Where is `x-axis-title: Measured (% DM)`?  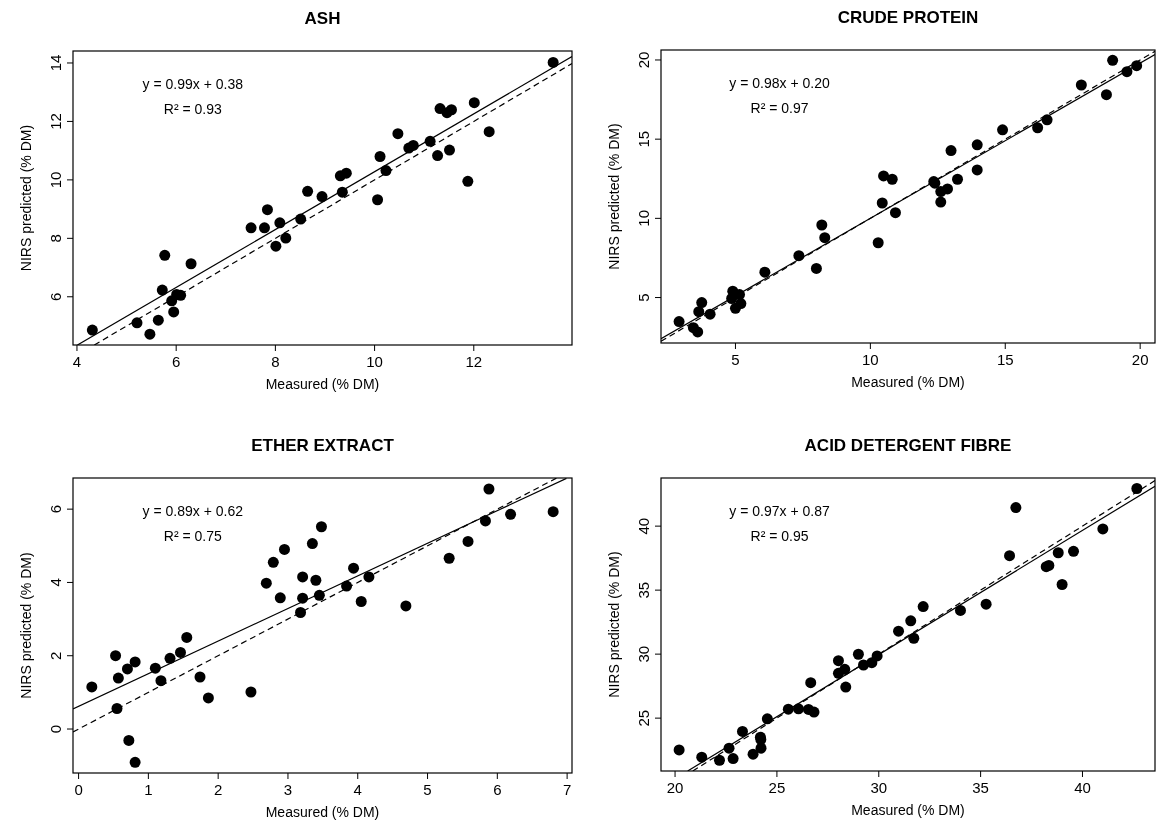
x-axis-title: Measured (% DM) is located at coordinates (908, 810).